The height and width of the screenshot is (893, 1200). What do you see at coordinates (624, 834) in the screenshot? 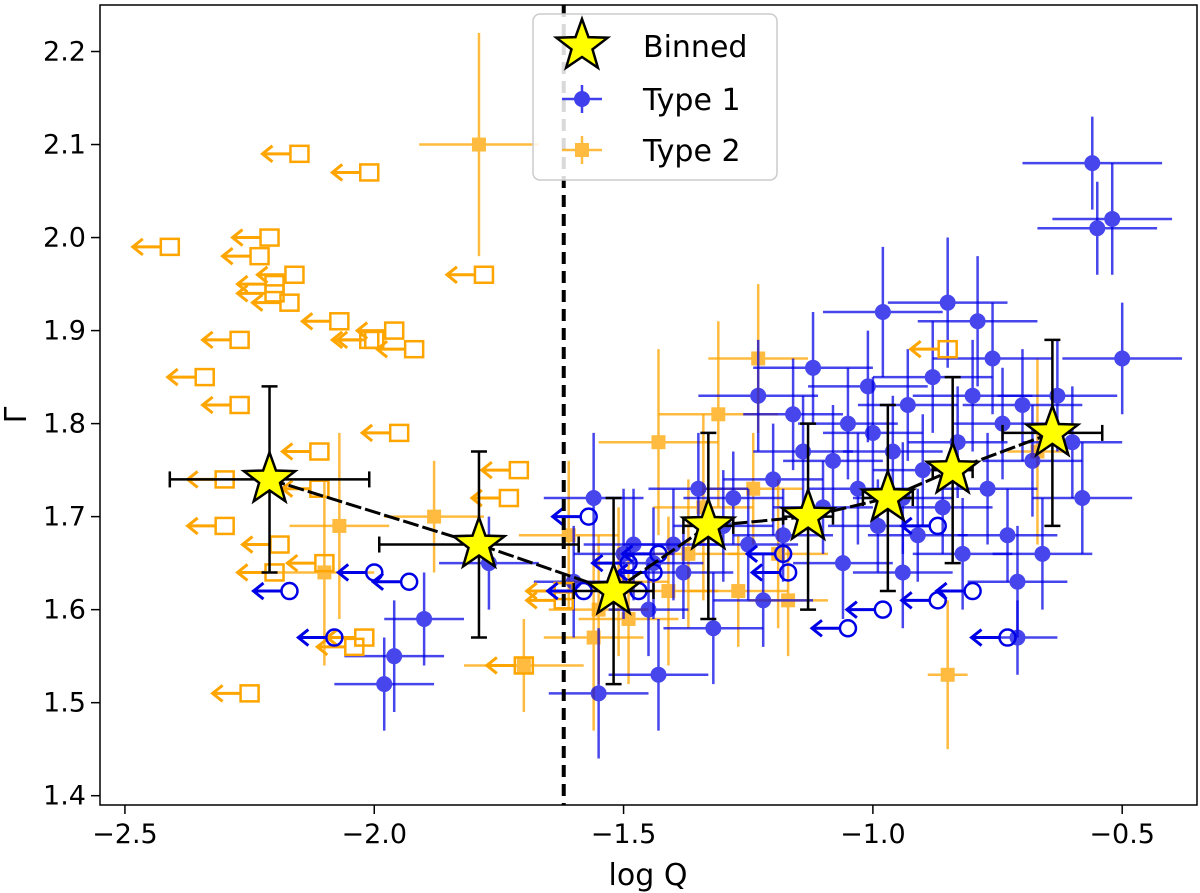
I see `x-tick-label: −1.5` at bounding box center [624, 834].